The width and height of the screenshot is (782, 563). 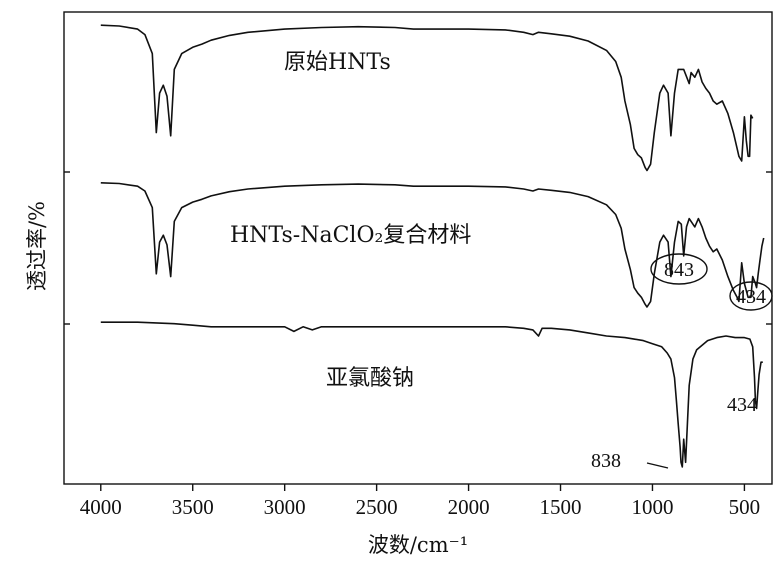 I want to click on annotation-843-label: 843, so click(x=679, y=270).